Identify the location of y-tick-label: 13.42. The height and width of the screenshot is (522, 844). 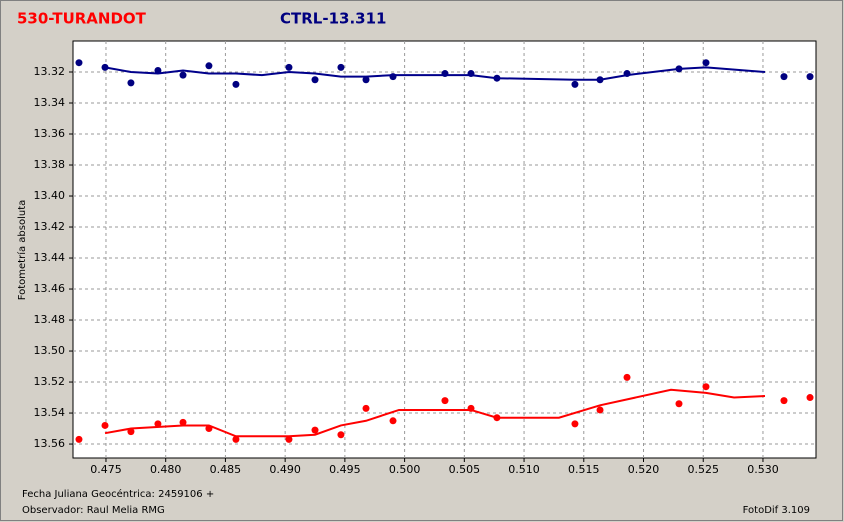
(50, 226).